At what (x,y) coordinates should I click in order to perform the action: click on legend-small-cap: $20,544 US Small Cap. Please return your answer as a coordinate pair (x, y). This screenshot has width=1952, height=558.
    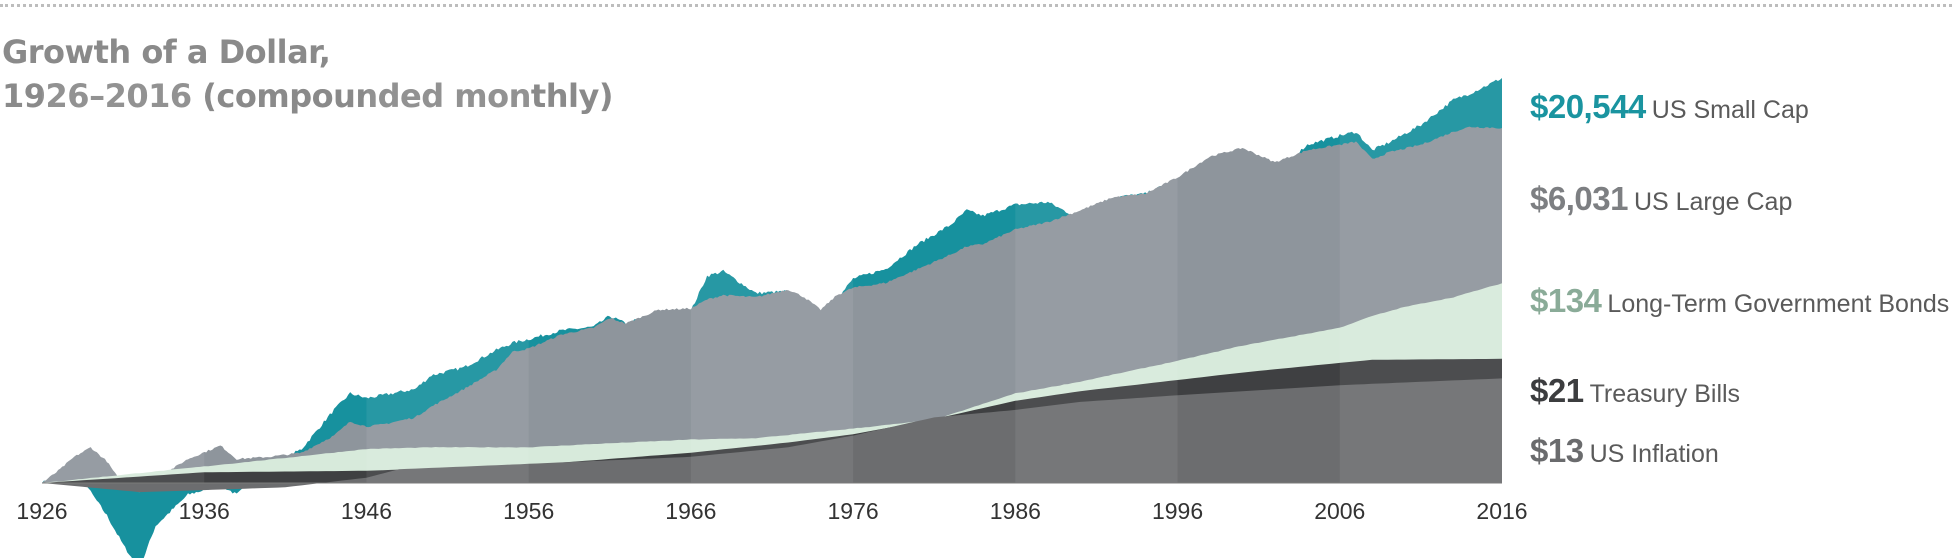
    Looking at the image, I should click on (1740, 107).